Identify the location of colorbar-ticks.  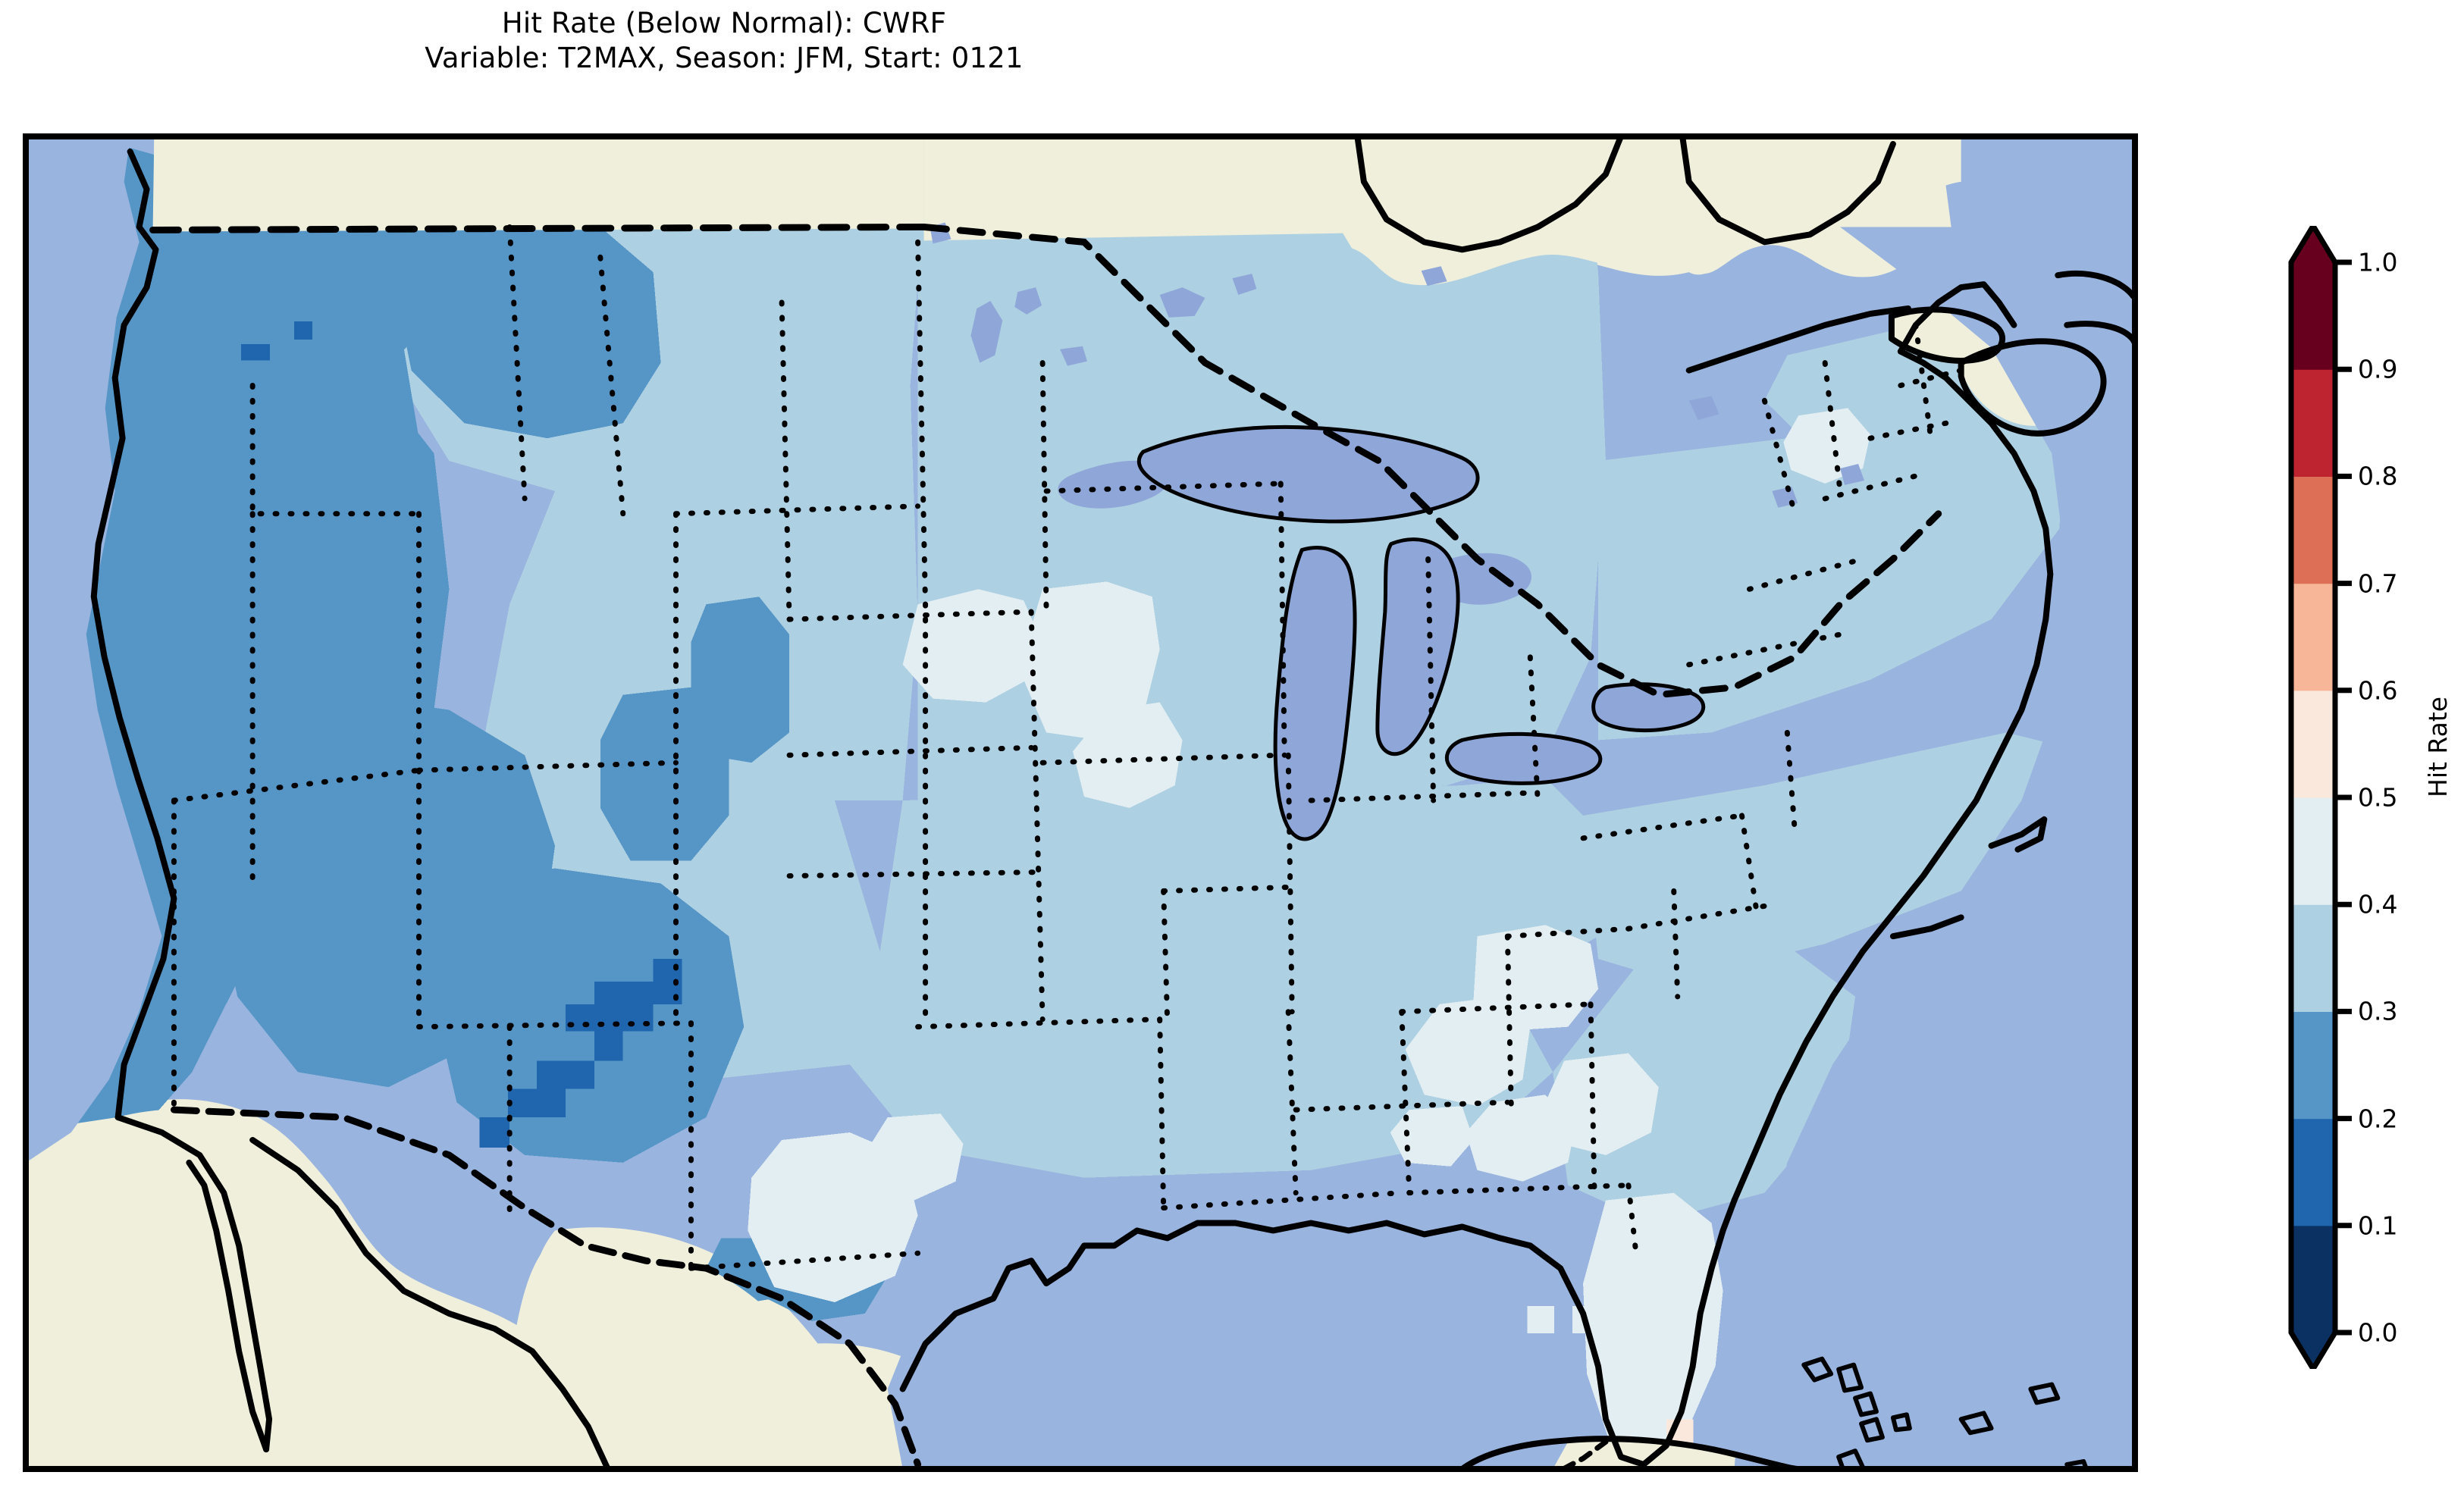
(2320, 797).